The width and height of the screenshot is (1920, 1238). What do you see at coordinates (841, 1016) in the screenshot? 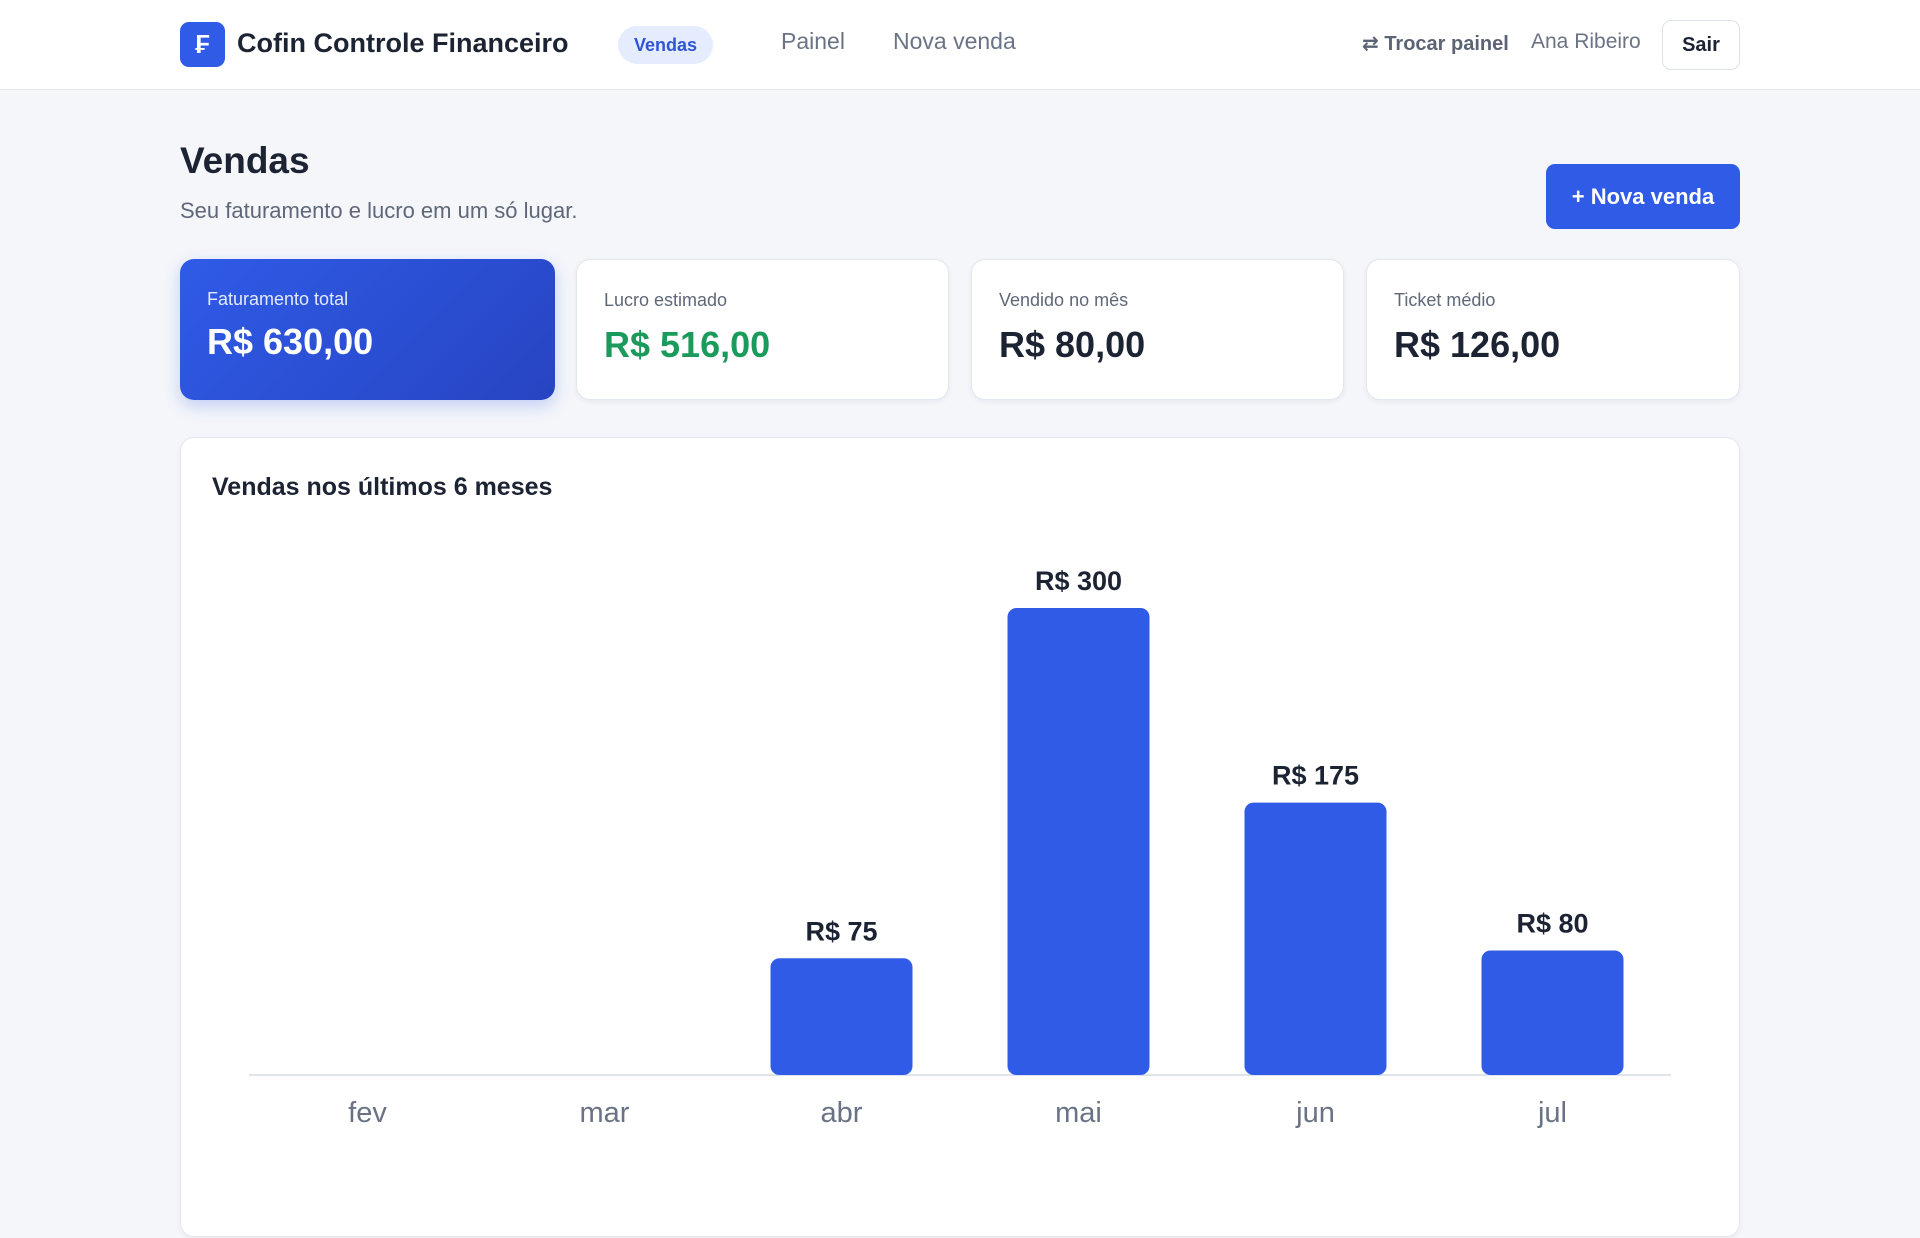
I see `chart-bar-abr` at bounding box center [841, 1016].